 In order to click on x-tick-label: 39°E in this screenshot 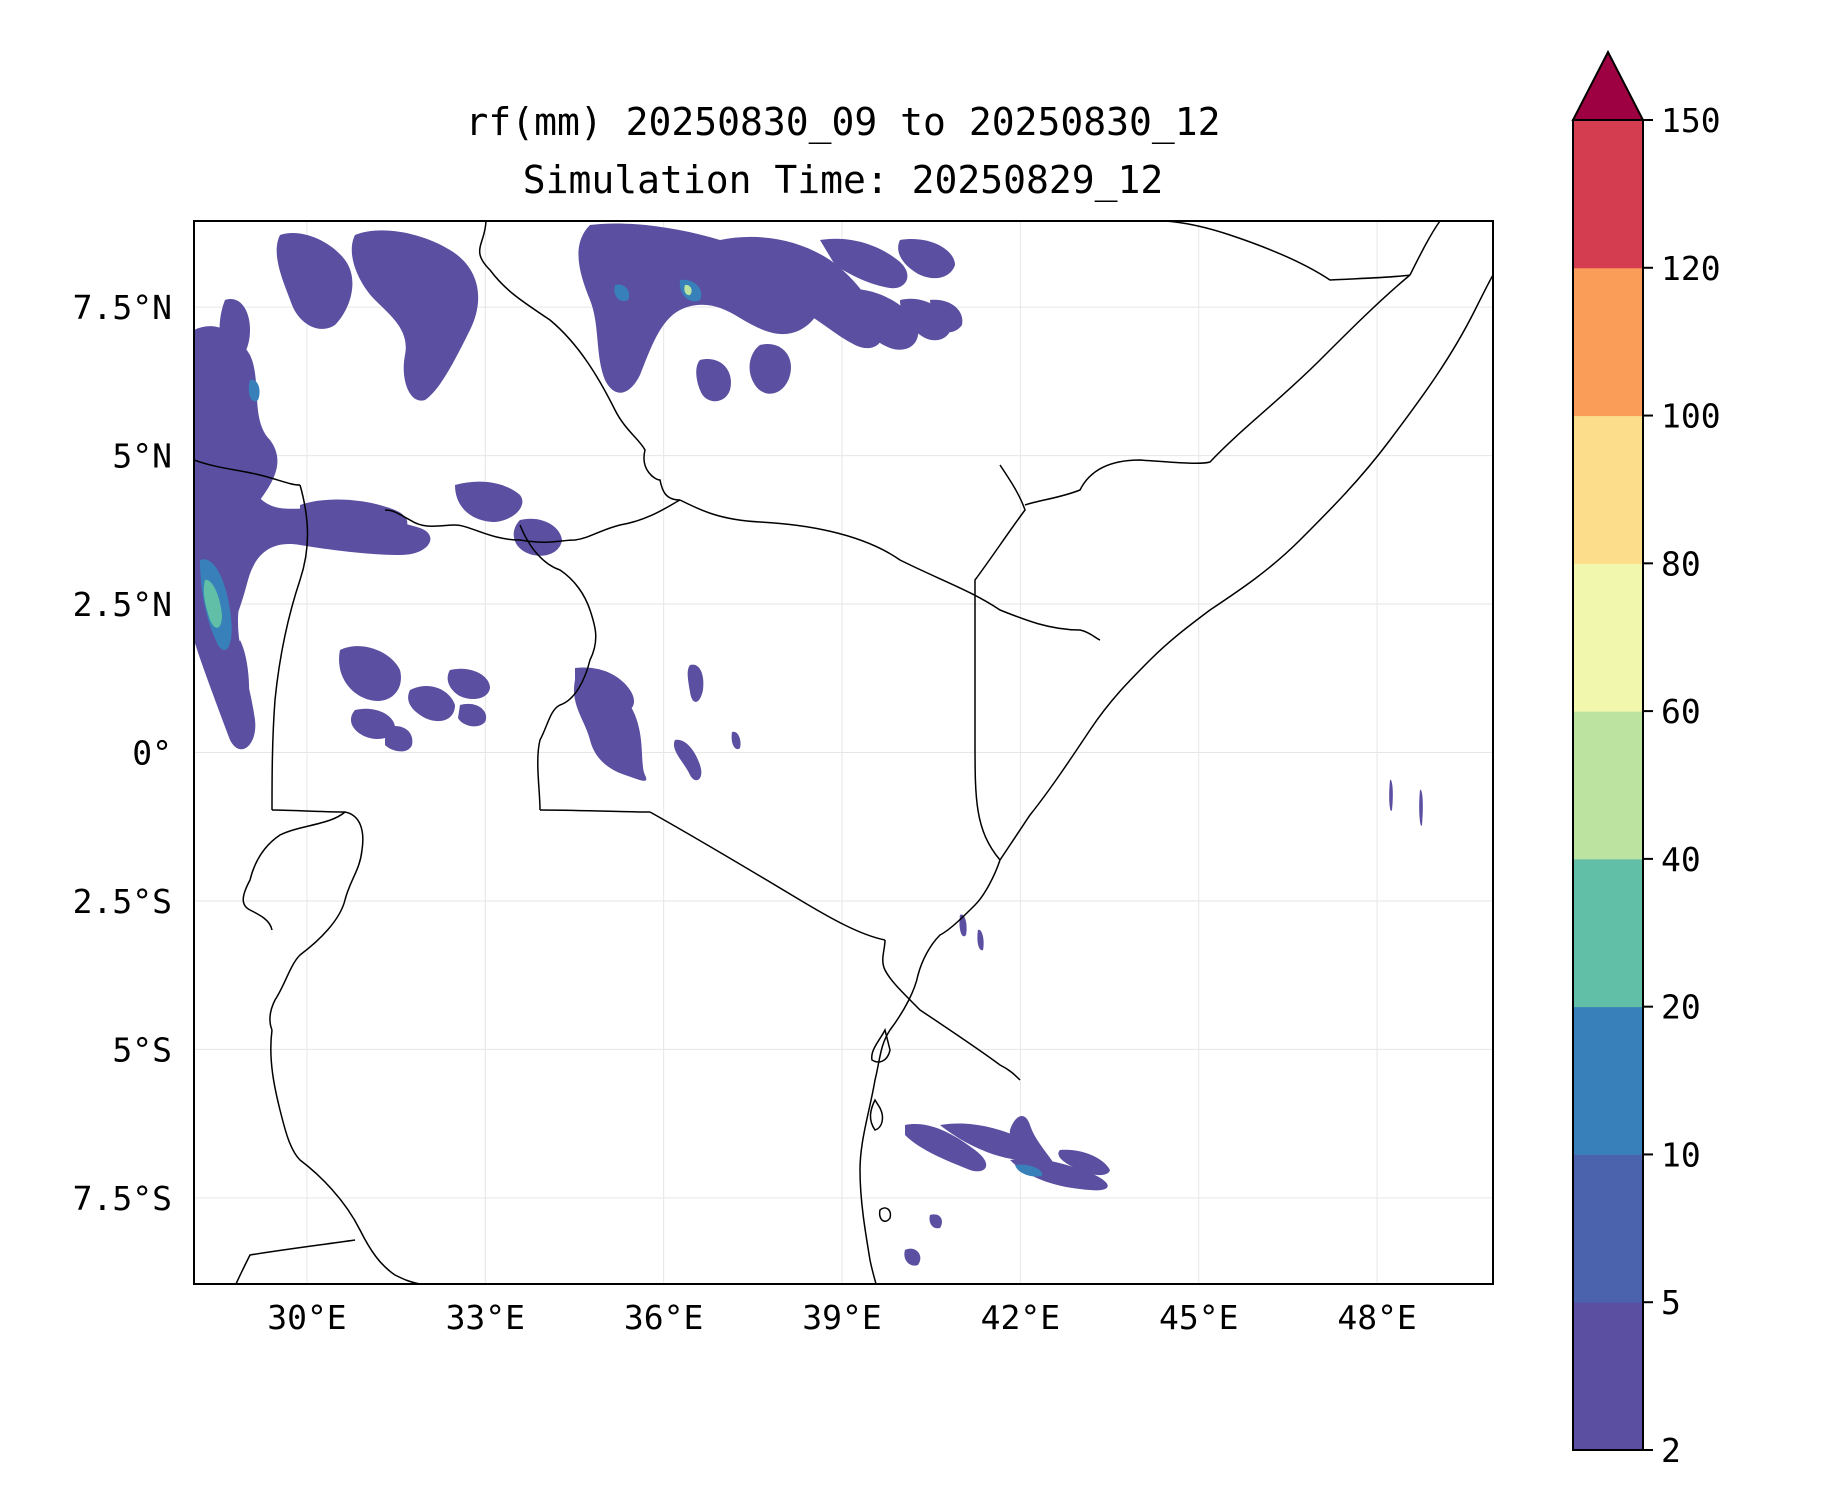, I will do `click(841, 1317)`.